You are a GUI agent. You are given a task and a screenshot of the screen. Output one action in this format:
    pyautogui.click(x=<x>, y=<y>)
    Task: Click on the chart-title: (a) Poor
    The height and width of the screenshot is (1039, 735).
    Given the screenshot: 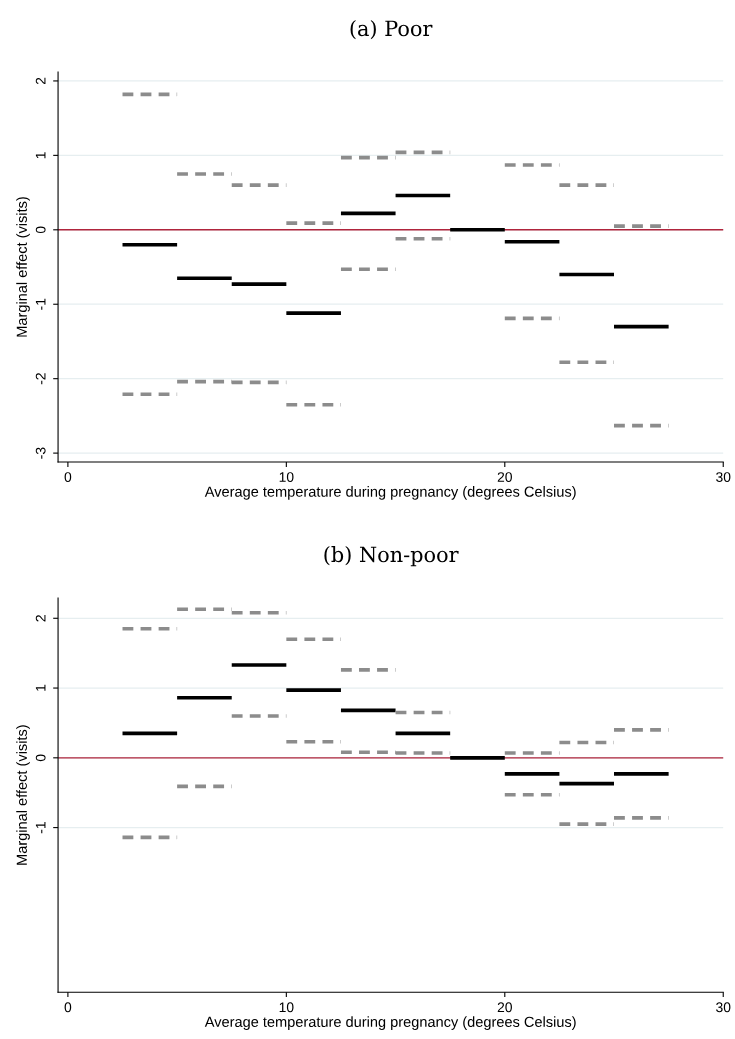 What is the action you would take?
    pyautogui.click(x=391, y=30)
    